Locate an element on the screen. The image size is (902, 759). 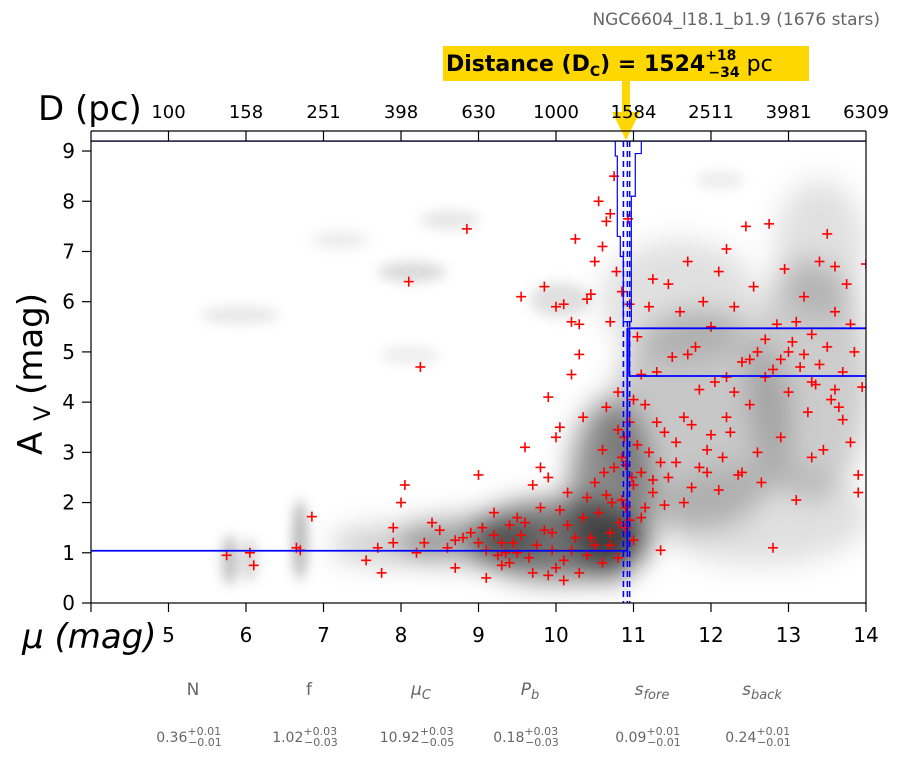
y-tick-label: 4 is located at coordinates (68, 402).